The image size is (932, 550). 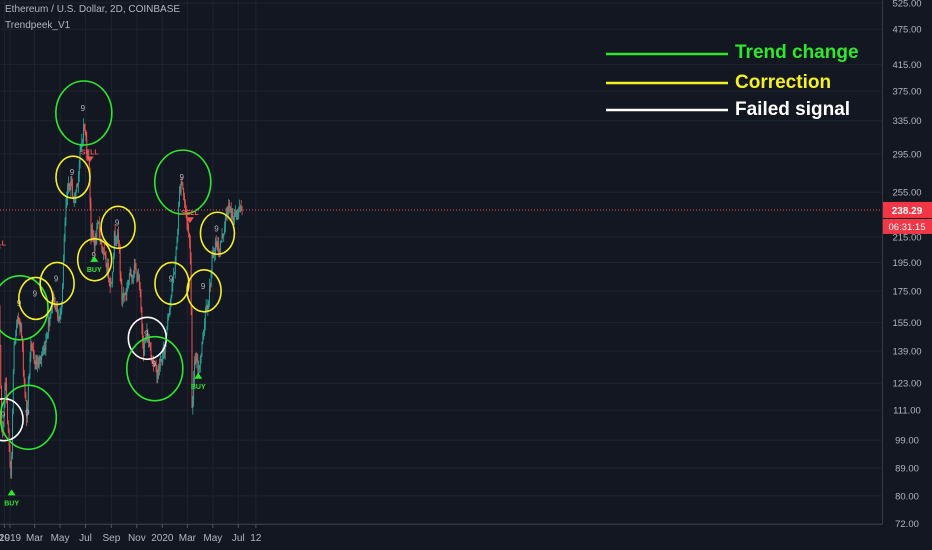 I want to click on buy-signal-label: BUY, so click(x=94, y=270).